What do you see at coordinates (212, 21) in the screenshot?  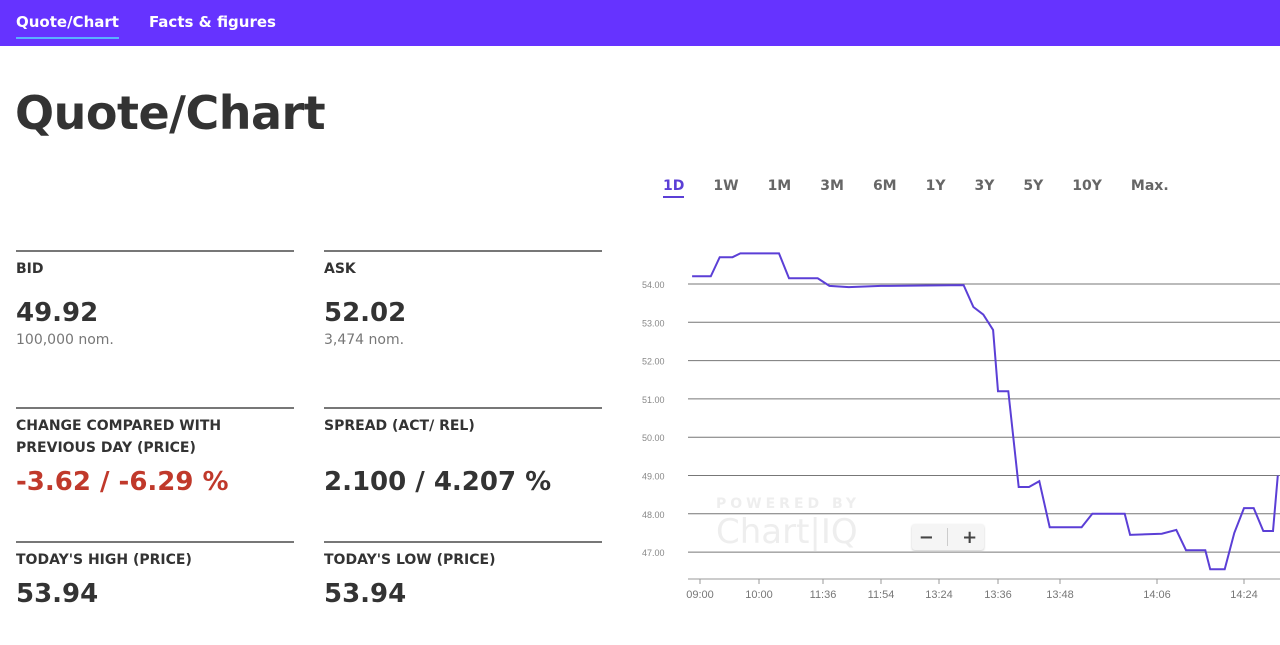 I see `tab-facts-figures: Facts & figures` at bounding box center [212, 21].